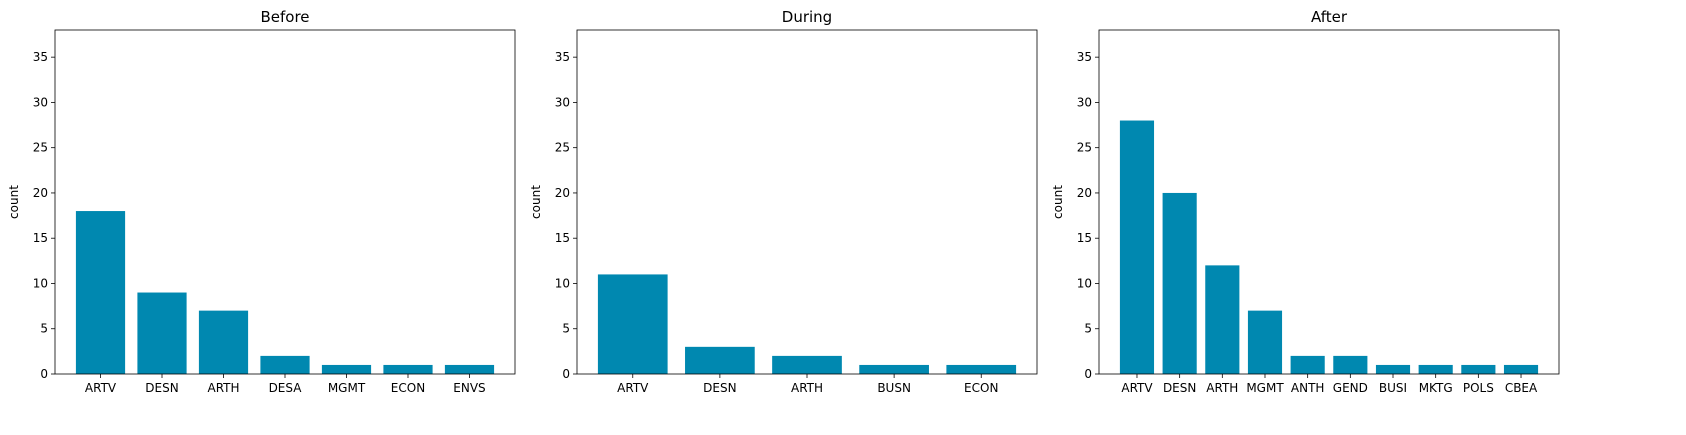 Image resolution: width=1686 pixels, height=435 pixels. I want to click on bar-anth, so click(1307, 364).